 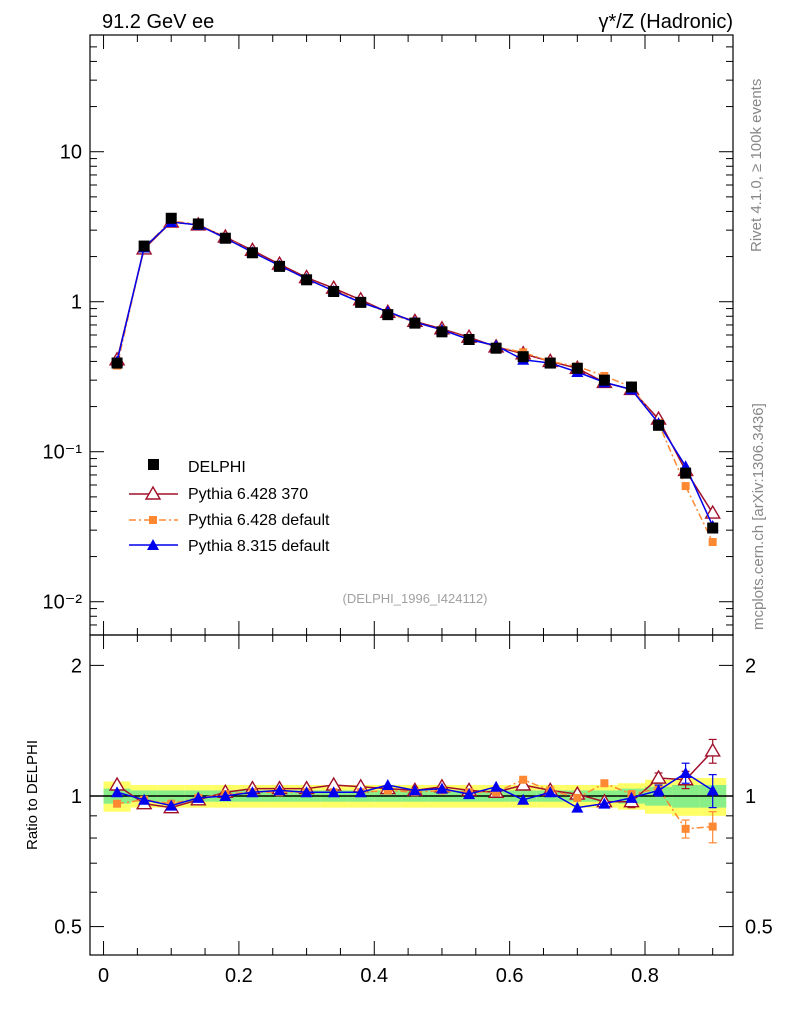 What do you see at coordinates (239, 976) in the screenshot?
I see `x-tick-label: 0.2` at bounding box center [239, 976].